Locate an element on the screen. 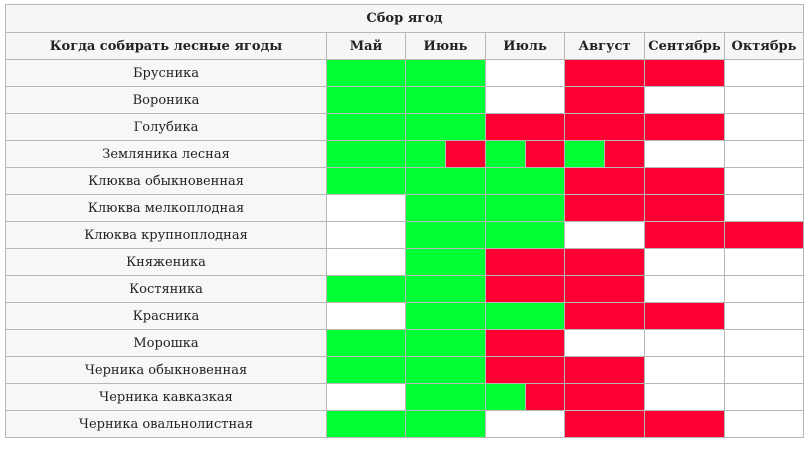  berry-name: Красника is located at coordinates (166, 316).